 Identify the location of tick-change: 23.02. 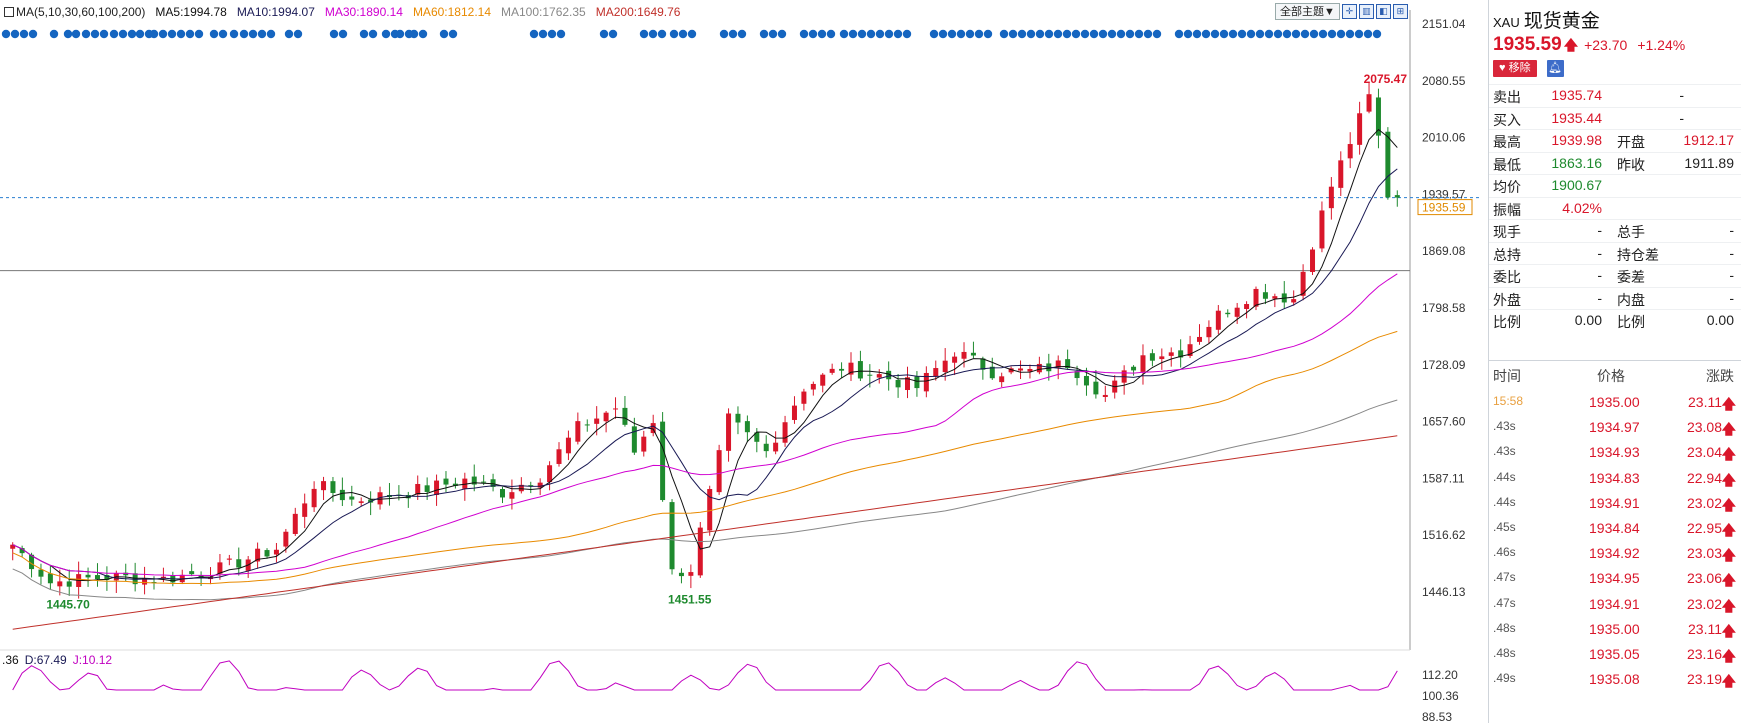
(1704, 603).